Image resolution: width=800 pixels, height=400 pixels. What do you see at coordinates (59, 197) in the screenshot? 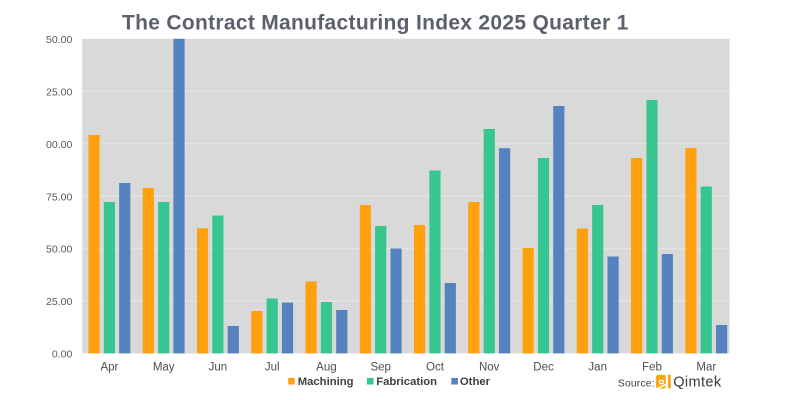
I see `svg-text: 75.00` at bounding box center [59, 197].